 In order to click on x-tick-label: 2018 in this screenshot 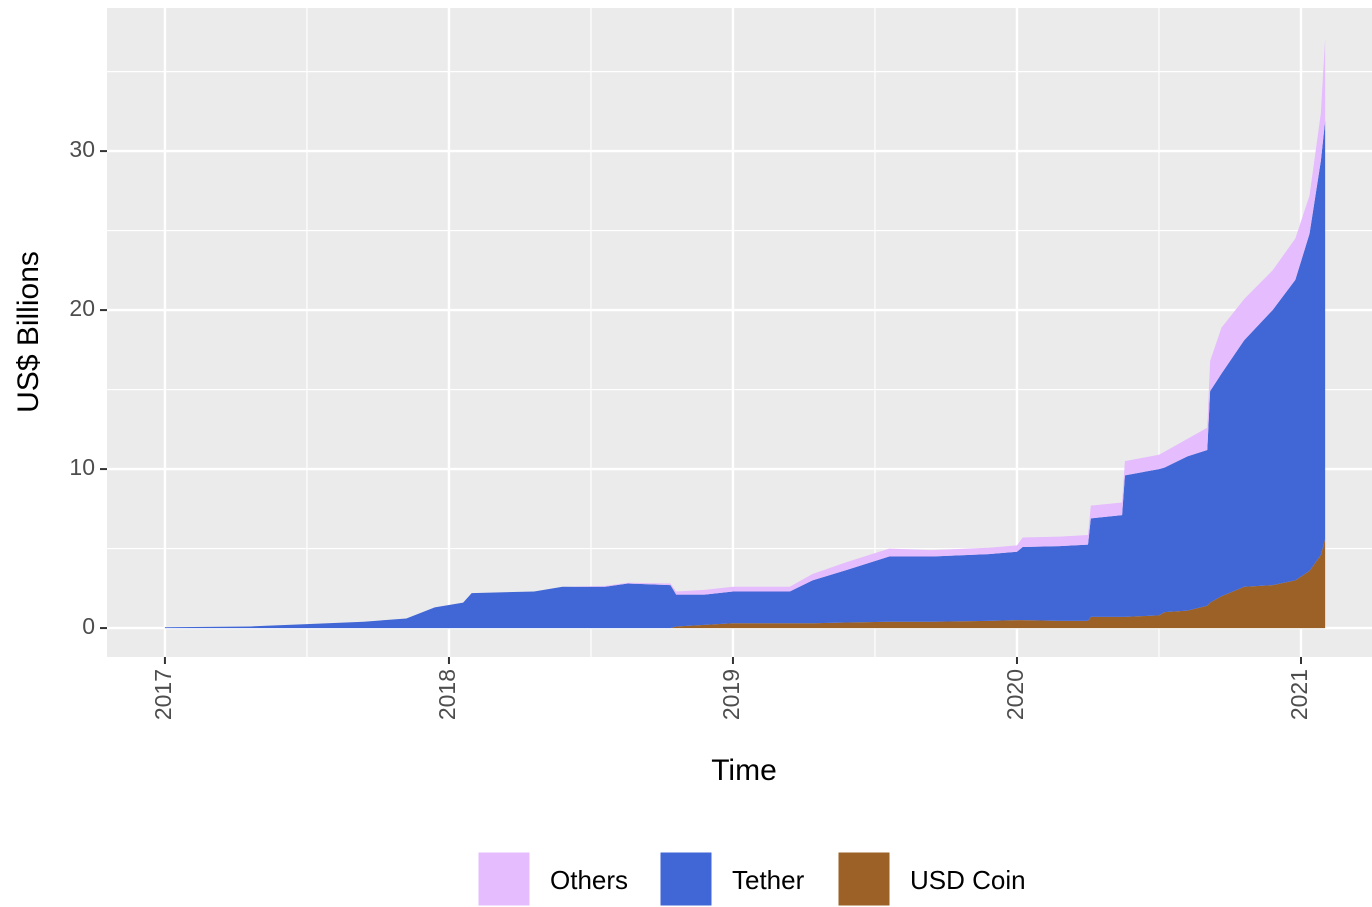, I will do `click(447, 694)`.